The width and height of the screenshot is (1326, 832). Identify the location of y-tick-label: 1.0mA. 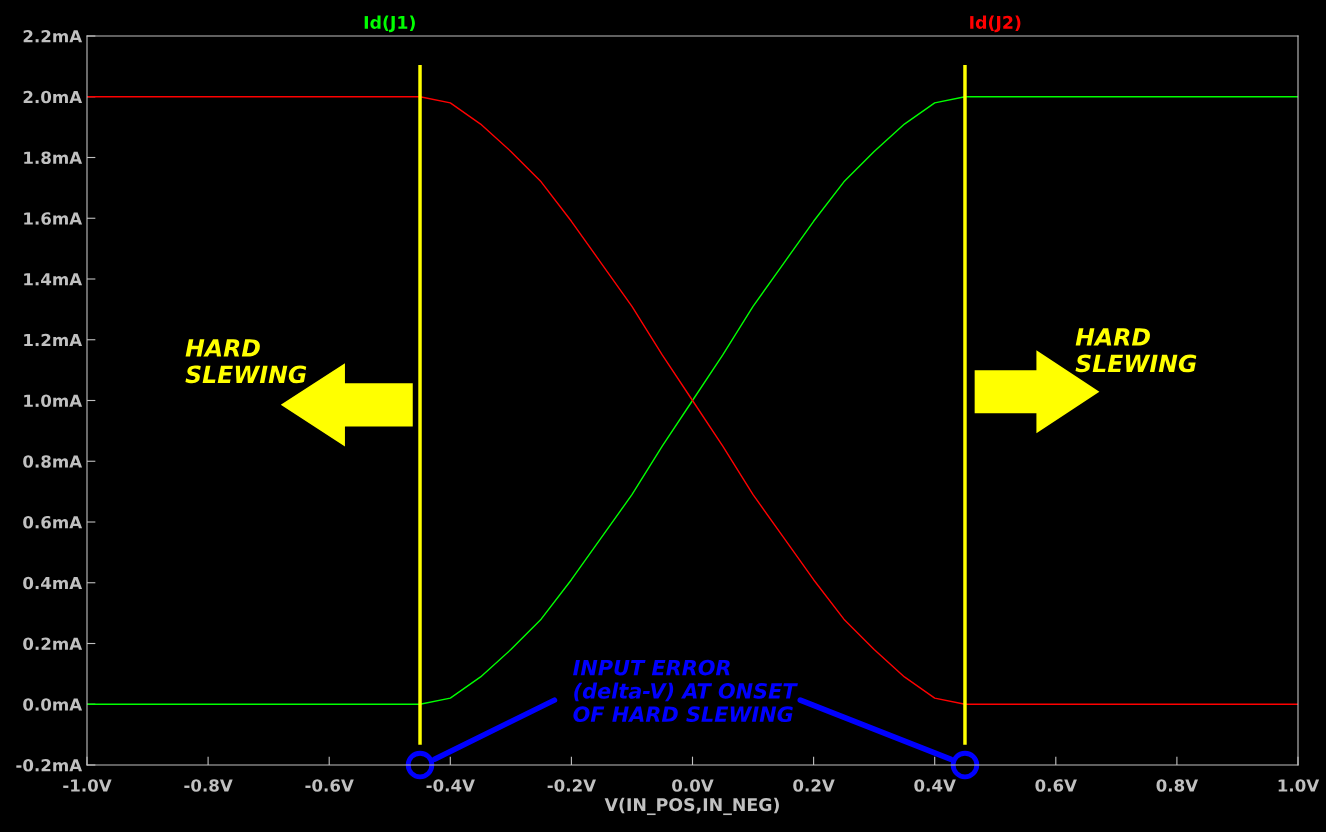
(53, 401).